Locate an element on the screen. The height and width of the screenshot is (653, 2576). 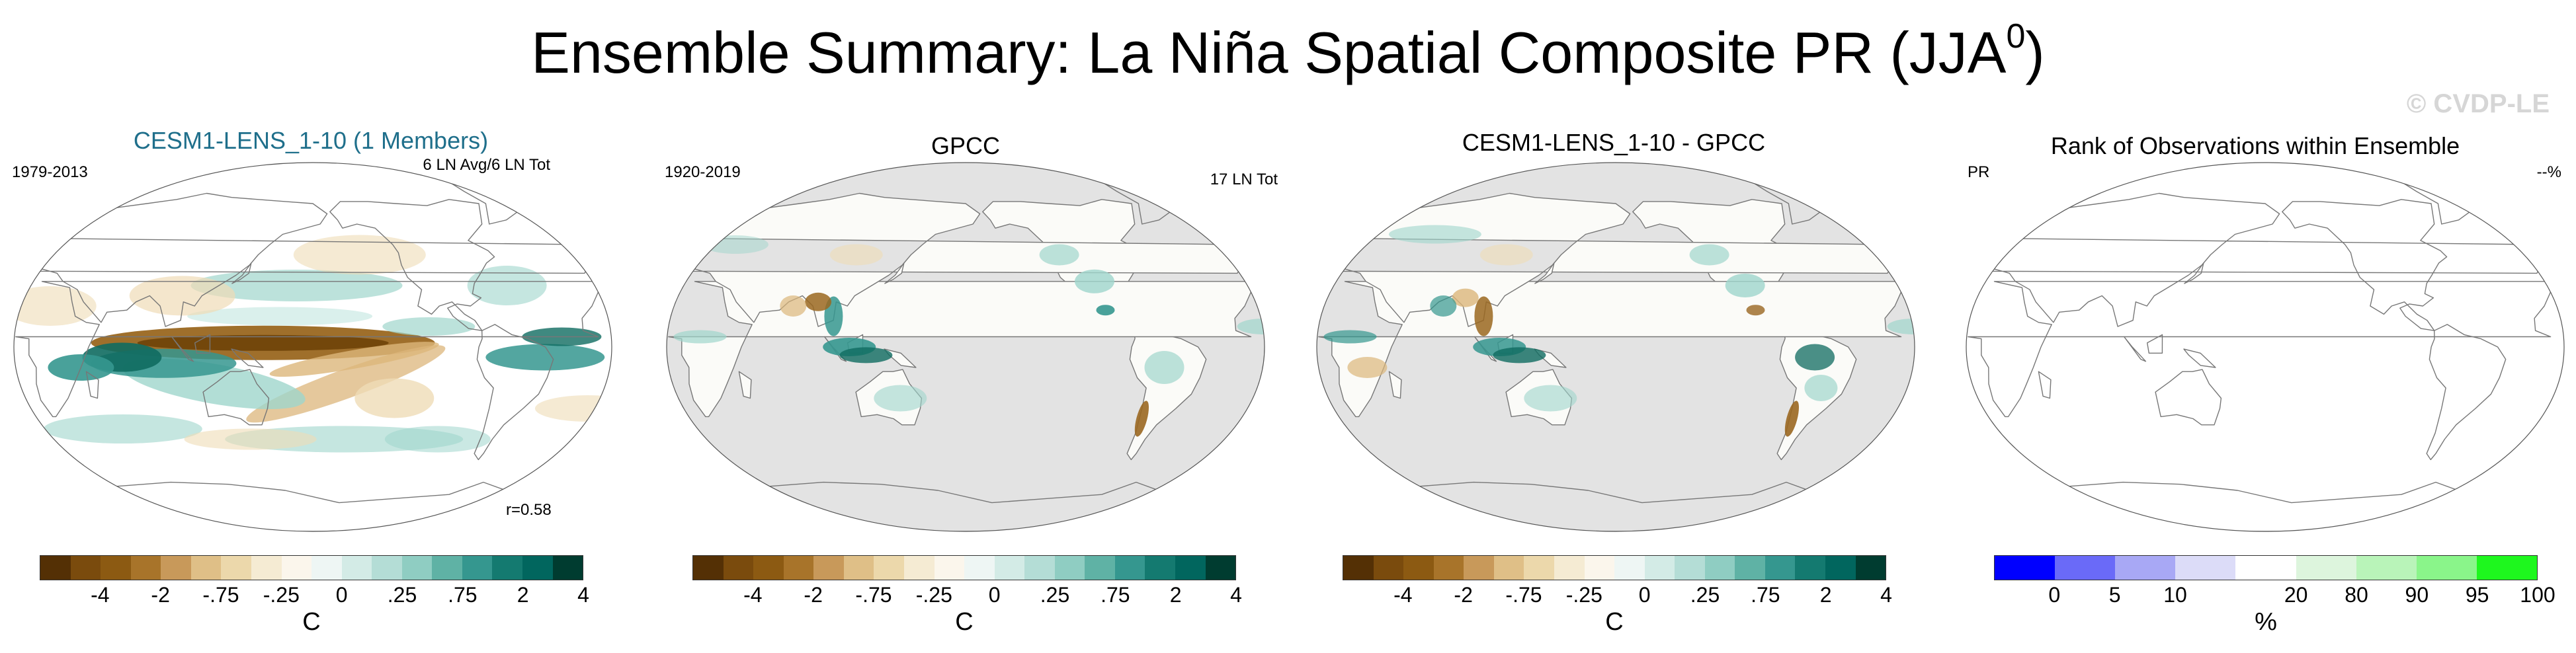
colorbar-tick-label: 80 is located at coordinates (2356, 595).